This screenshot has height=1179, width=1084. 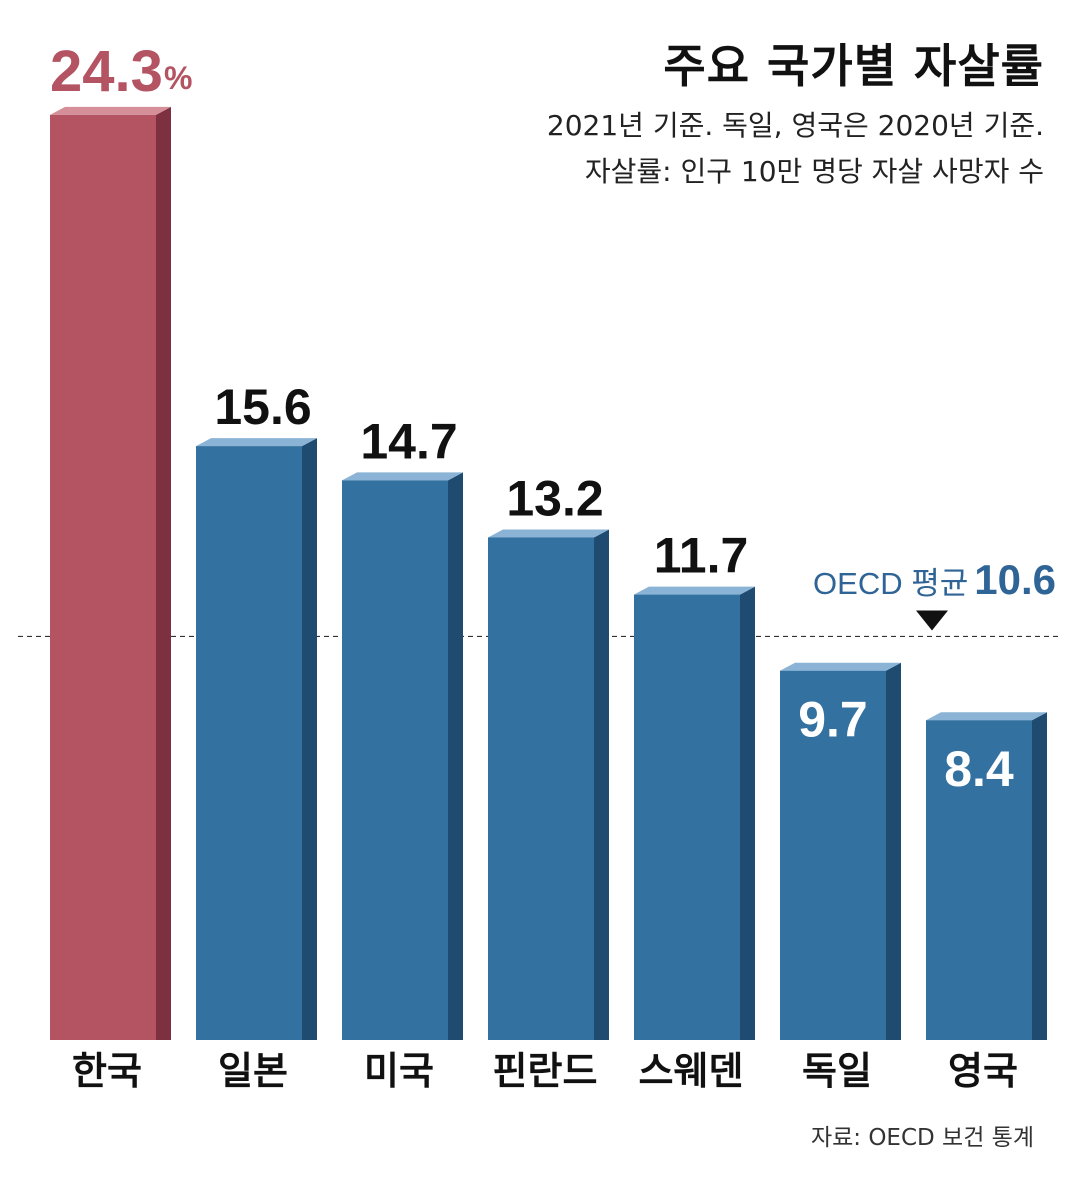 I want to click on category-label-3: 핀란드, so click(x=545, y=1072).